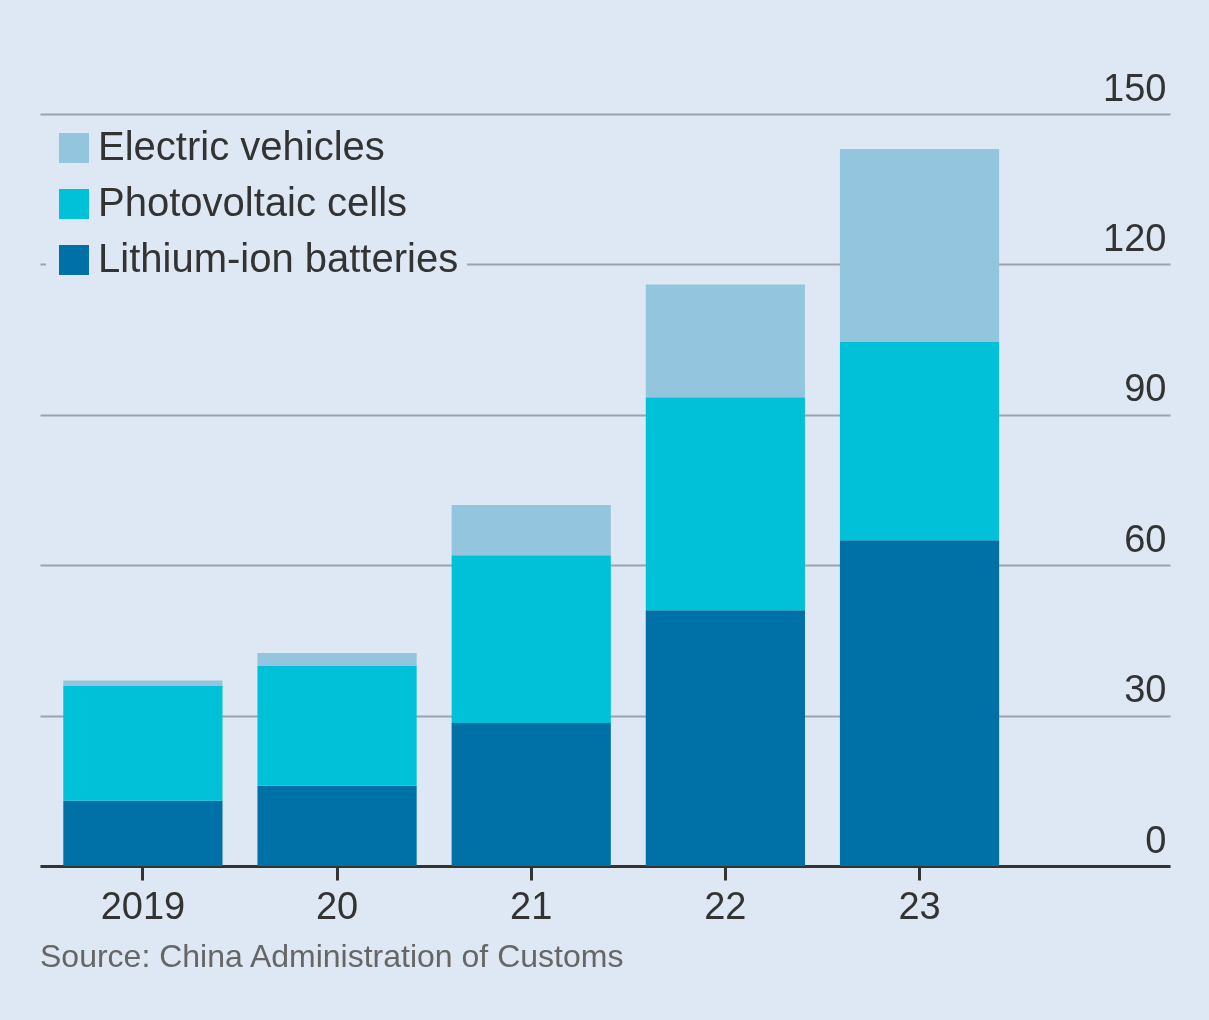  I want to click on legend-label: Lithium-ion batteries, so click(278, 258).